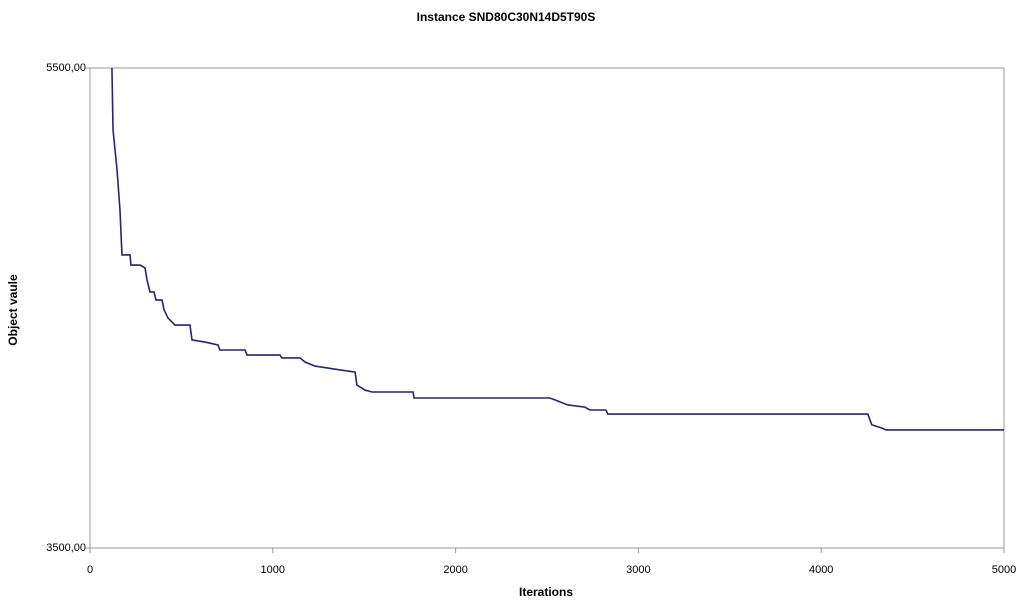  Describe the element at coordinates (66, 548) in the screenshot. I see `y-tick-label: 3500,00` at that location.